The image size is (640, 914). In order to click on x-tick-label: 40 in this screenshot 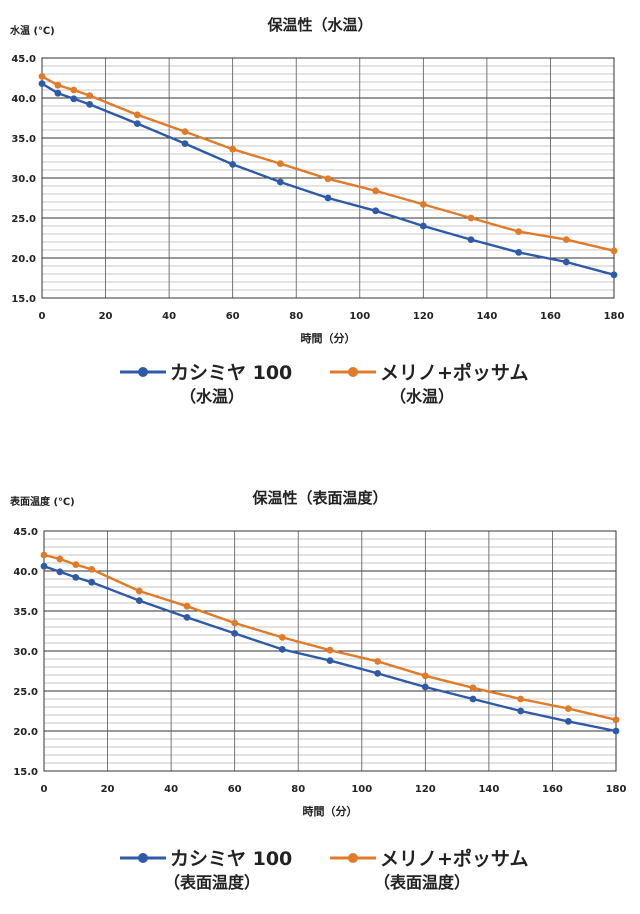, I will do `click(169, 316)`.